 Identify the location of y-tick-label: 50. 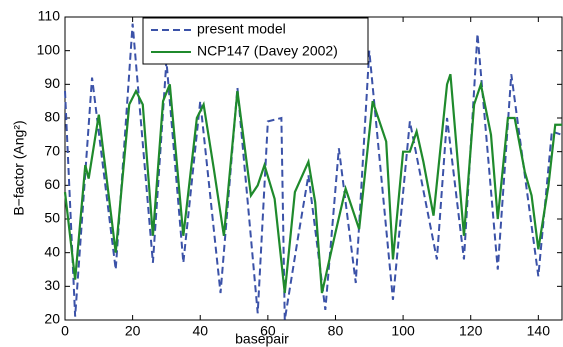
(52, 218).